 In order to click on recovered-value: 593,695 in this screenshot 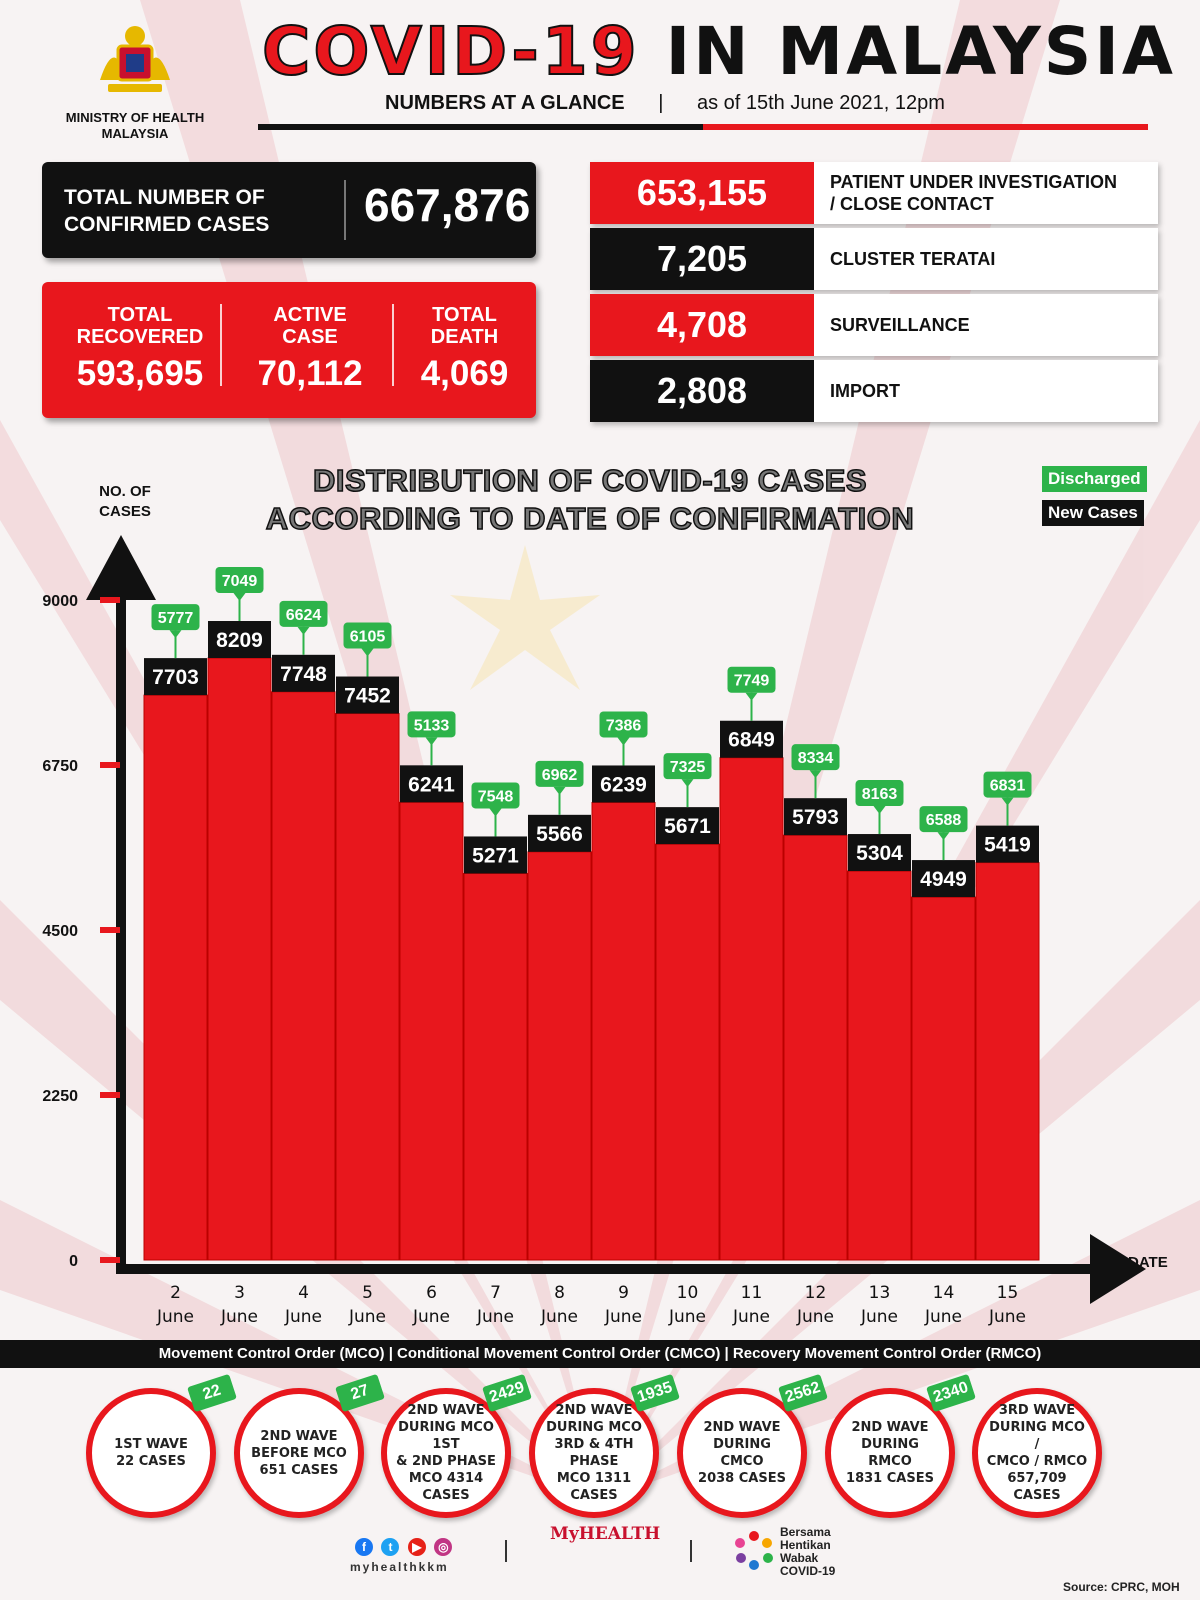, I will do `click(140, 373)`.